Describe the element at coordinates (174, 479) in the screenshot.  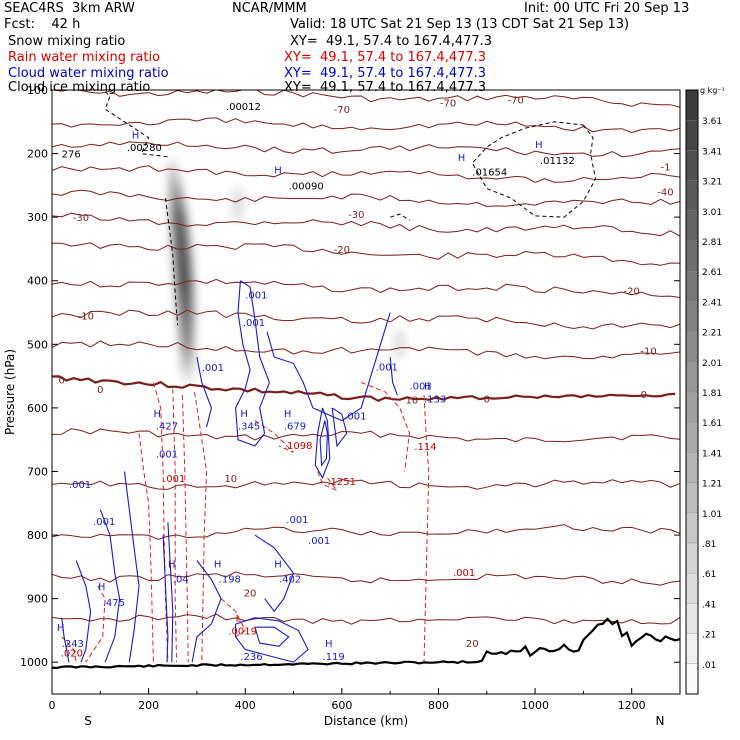
I see `rain-label: .001` at that location.